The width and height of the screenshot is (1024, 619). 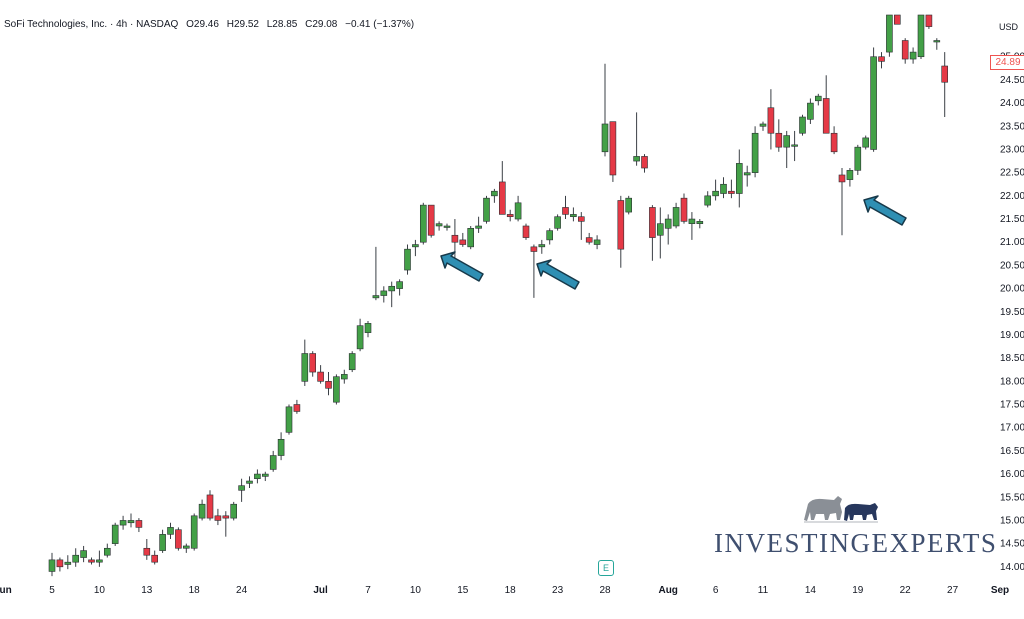 What do you see at coordinates (1012, 335) in the screenshot?
I see `y-tick-label: 19.00` at bounding box center [1012, 335].